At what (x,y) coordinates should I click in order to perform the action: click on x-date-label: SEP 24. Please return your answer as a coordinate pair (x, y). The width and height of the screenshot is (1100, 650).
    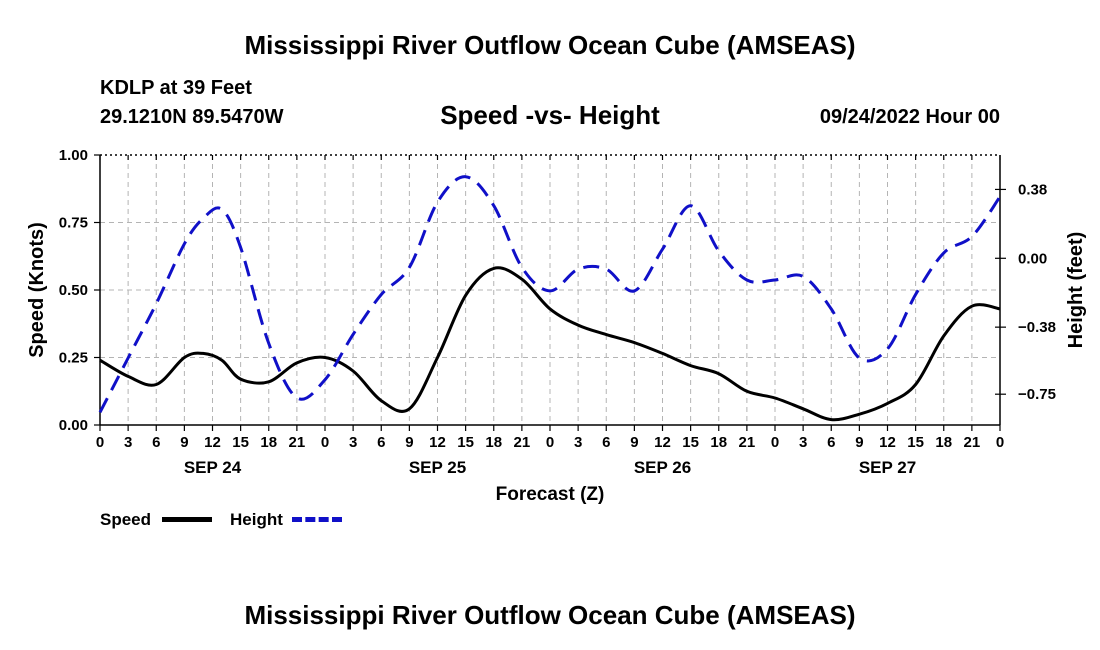
    Looking at the image, I should click on (213, 467).